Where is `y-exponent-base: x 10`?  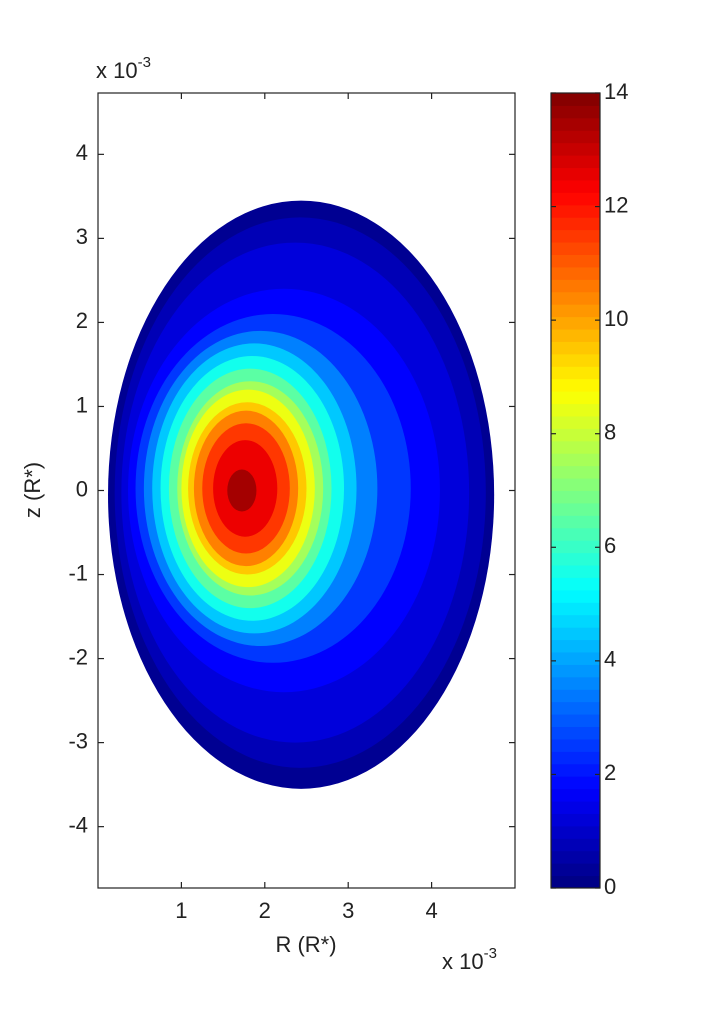
y-exponent-base: x 10 is located at coordinates (117, 70).